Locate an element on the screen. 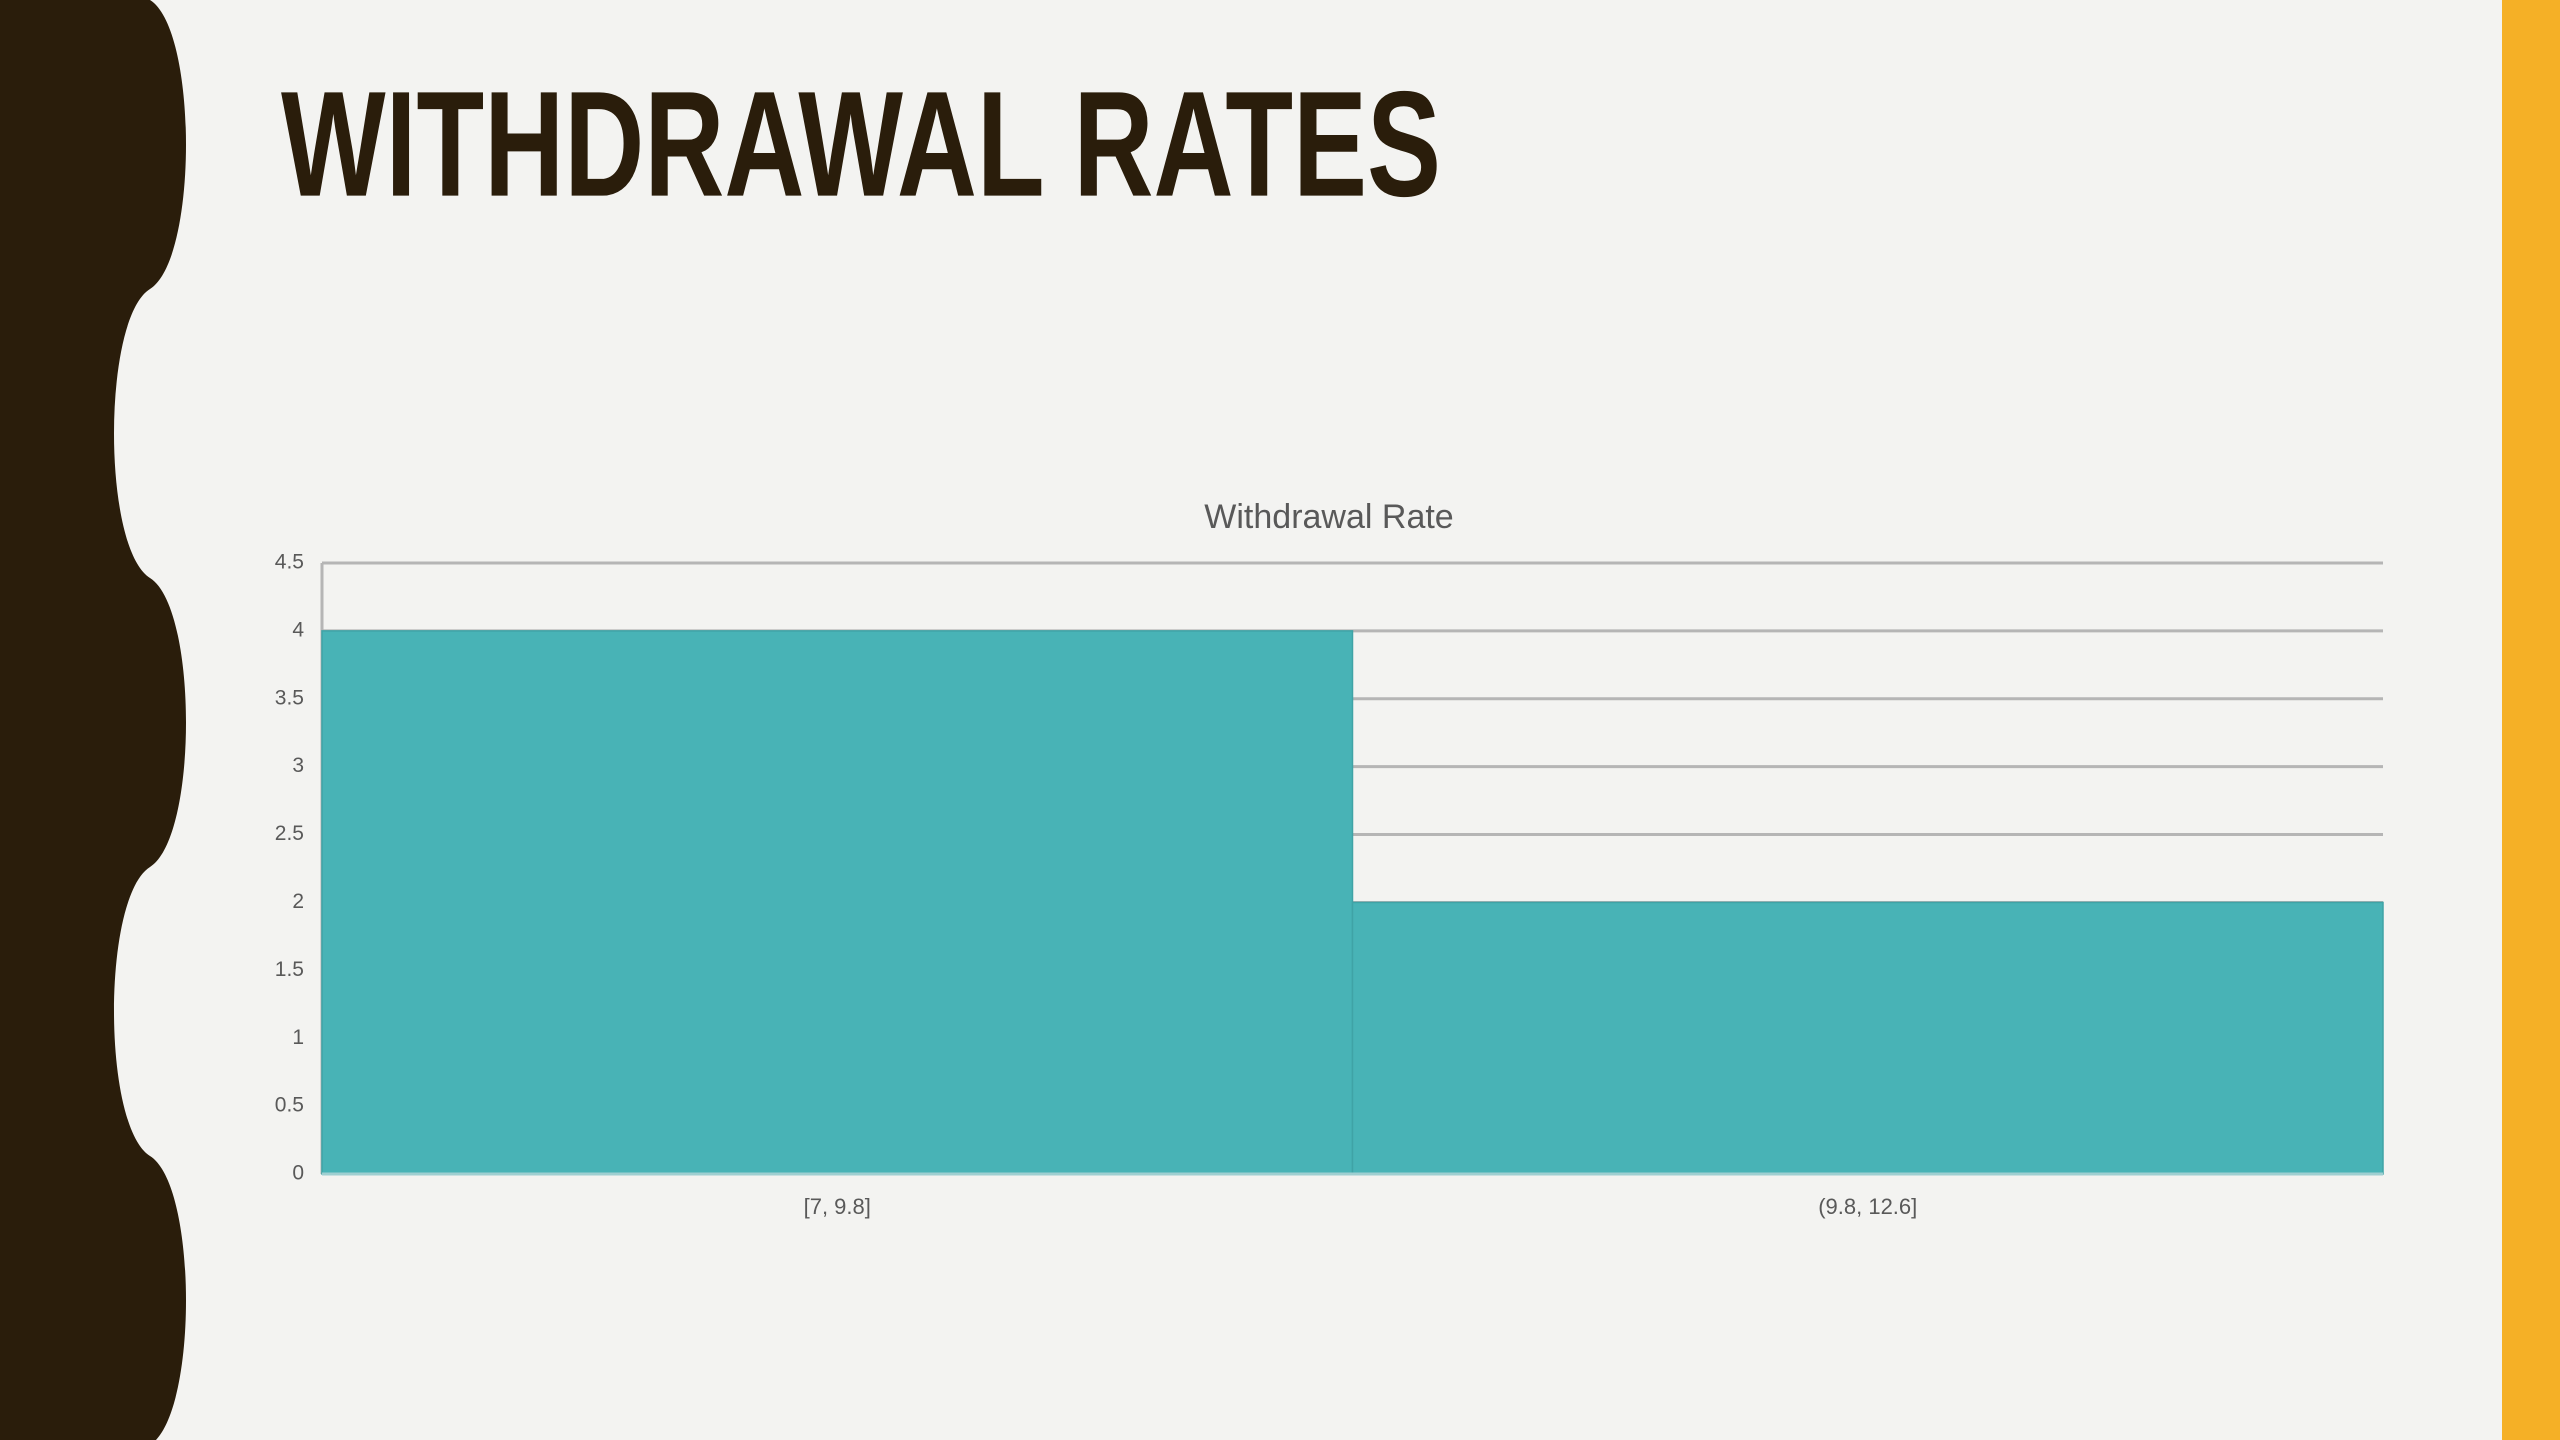 This screenshot has width=2560, height=1440. y-tick-label: 3.5 is located at coordinates (289, 697).